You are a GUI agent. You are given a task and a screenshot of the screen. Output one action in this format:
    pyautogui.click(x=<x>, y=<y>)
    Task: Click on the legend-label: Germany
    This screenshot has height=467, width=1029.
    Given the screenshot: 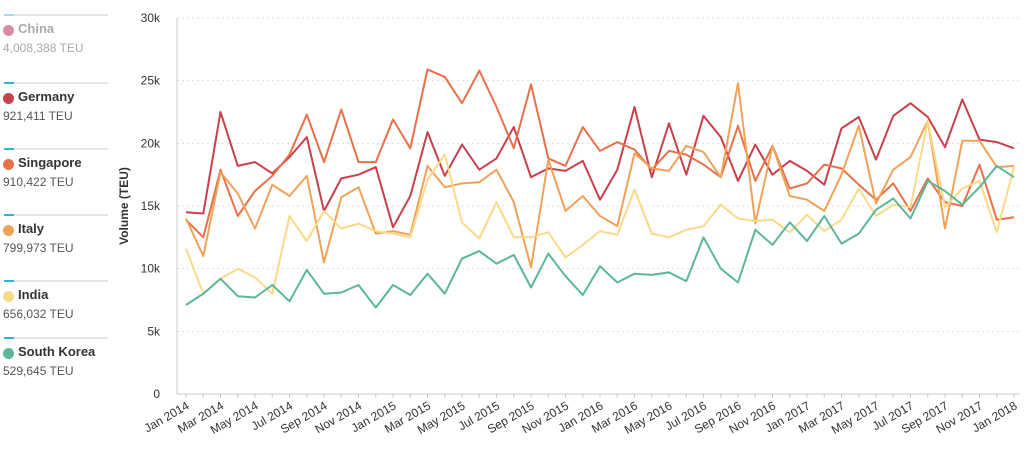 What is the action you would take?
    pyautogui.click(x=46, y=96)
    